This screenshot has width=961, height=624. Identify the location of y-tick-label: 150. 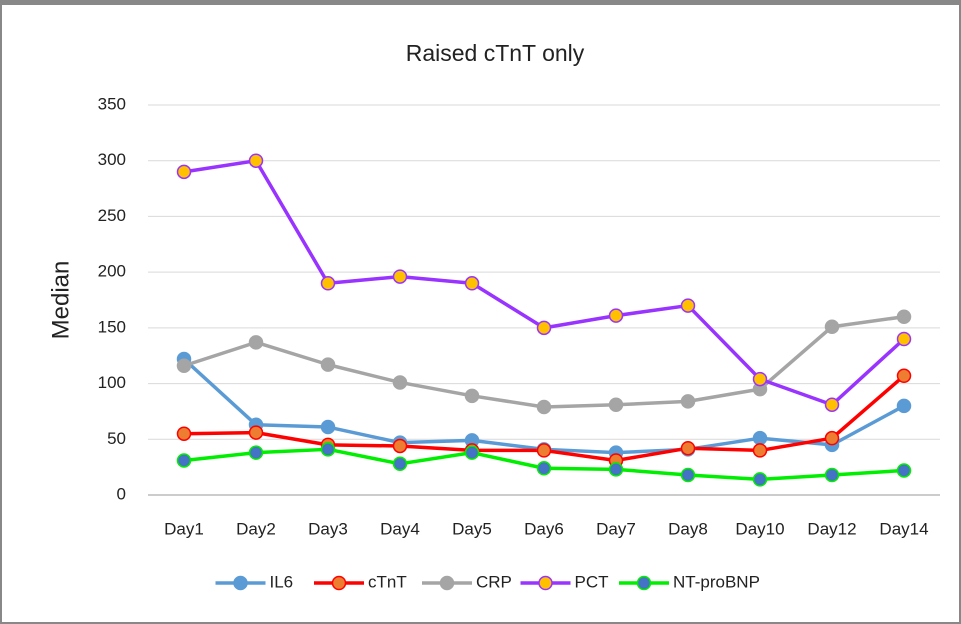
(112, 326).